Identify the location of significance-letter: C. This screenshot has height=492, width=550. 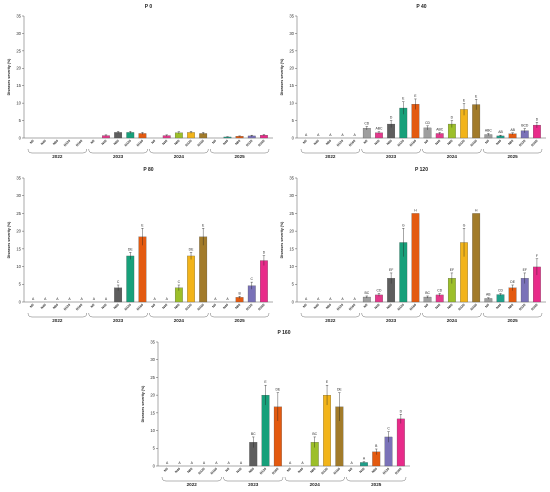
(252, 279).